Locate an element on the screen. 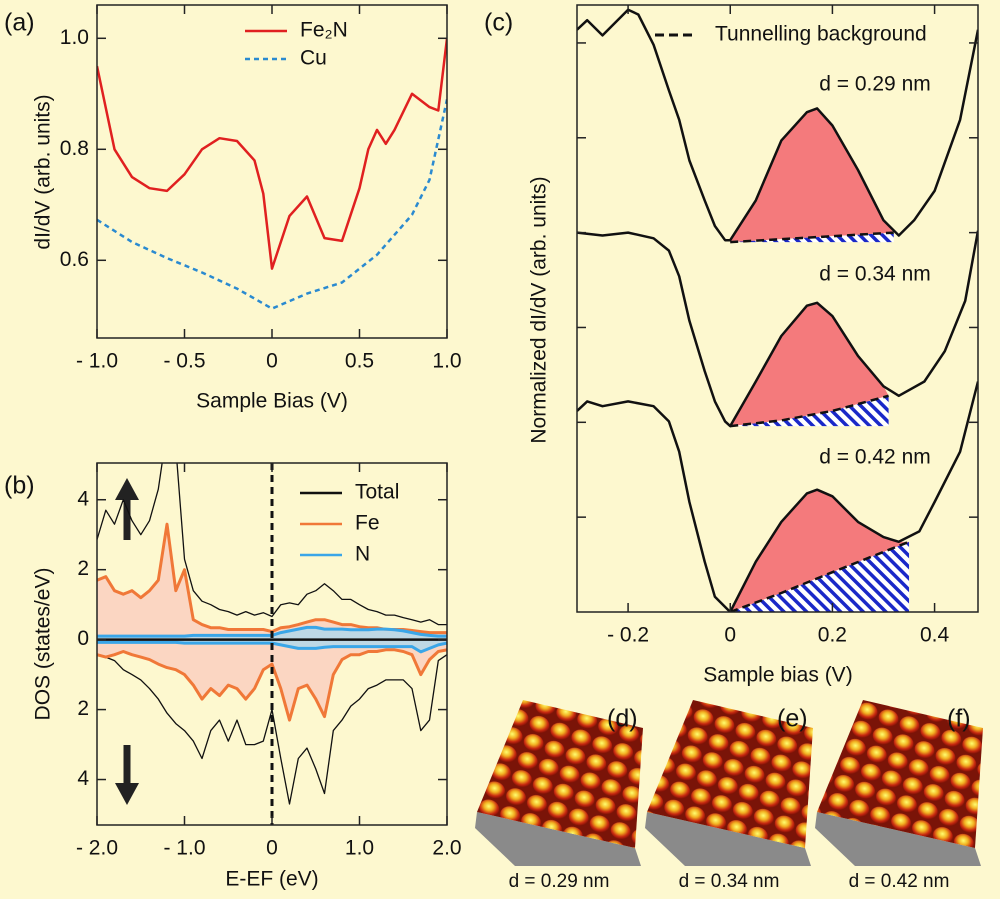 This screenshot has height=899, width=1000. legend-label: Cu is located at coordinates (313, 58).